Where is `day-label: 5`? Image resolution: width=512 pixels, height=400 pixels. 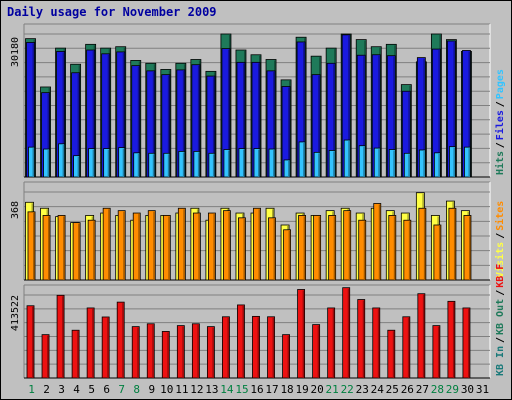 day-label: 5 is located at coordinates (91, 389).